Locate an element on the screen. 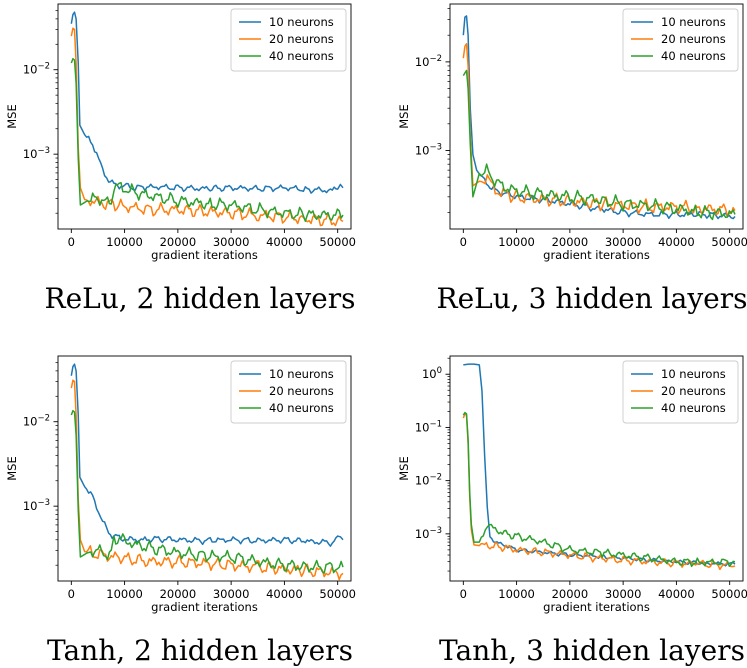 The width and height of the screenshot is (747, 668). y-tick-label: 10⁰ is located at coordinates (432, 373).